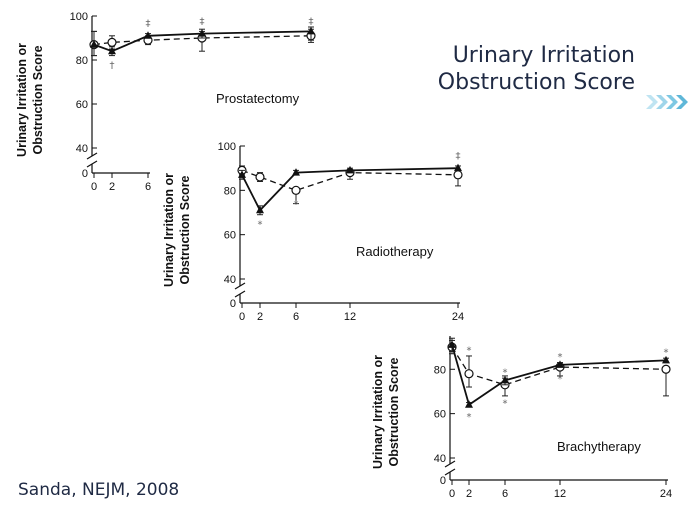 Image resolution: width=689 pixels, height=517 pixels. Describe the element at coordinates (667, 102) in the screenshot. I see `chevron-right-icon` at that location.